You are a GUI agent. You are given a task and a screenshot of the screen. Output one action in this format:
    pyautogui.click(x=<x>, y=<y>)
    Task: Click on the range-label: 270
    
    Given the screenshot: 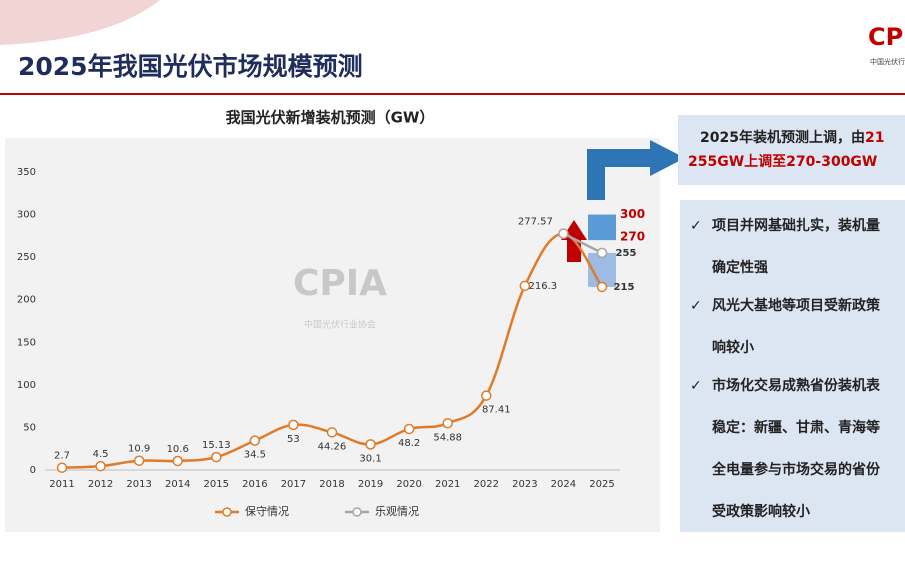 What is the action you would take?
    pyautogui.click(x=632, y=237)
    